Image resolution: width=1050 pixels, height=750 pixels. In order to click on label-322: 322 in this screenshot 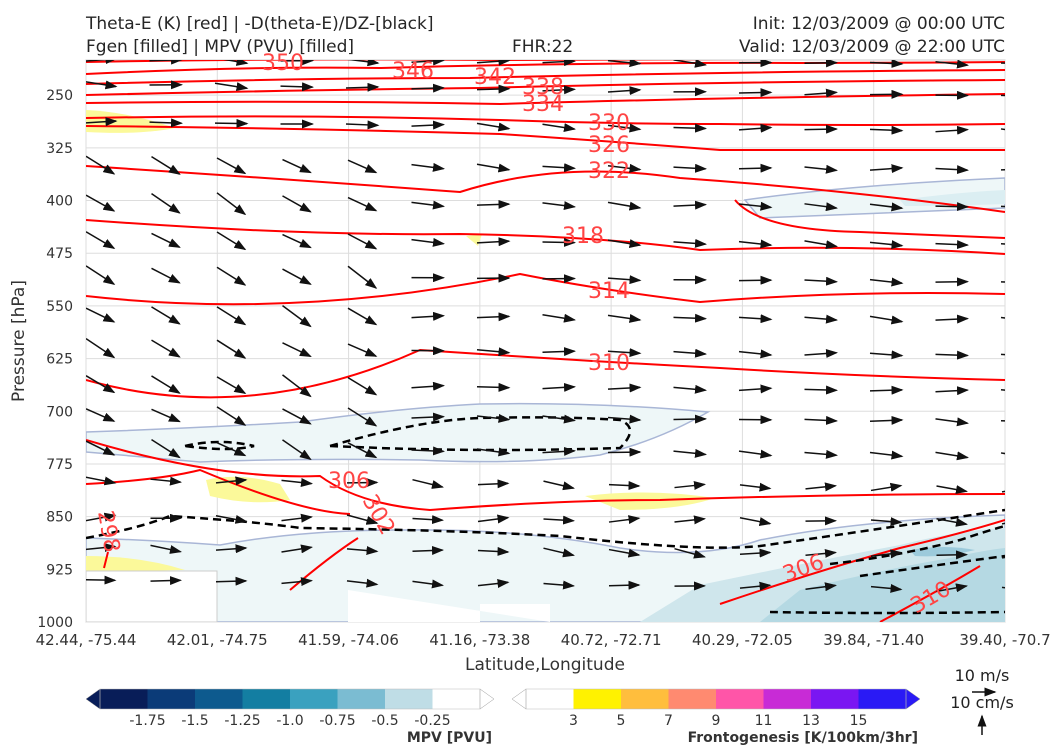, I will do `click(609, 171)`.